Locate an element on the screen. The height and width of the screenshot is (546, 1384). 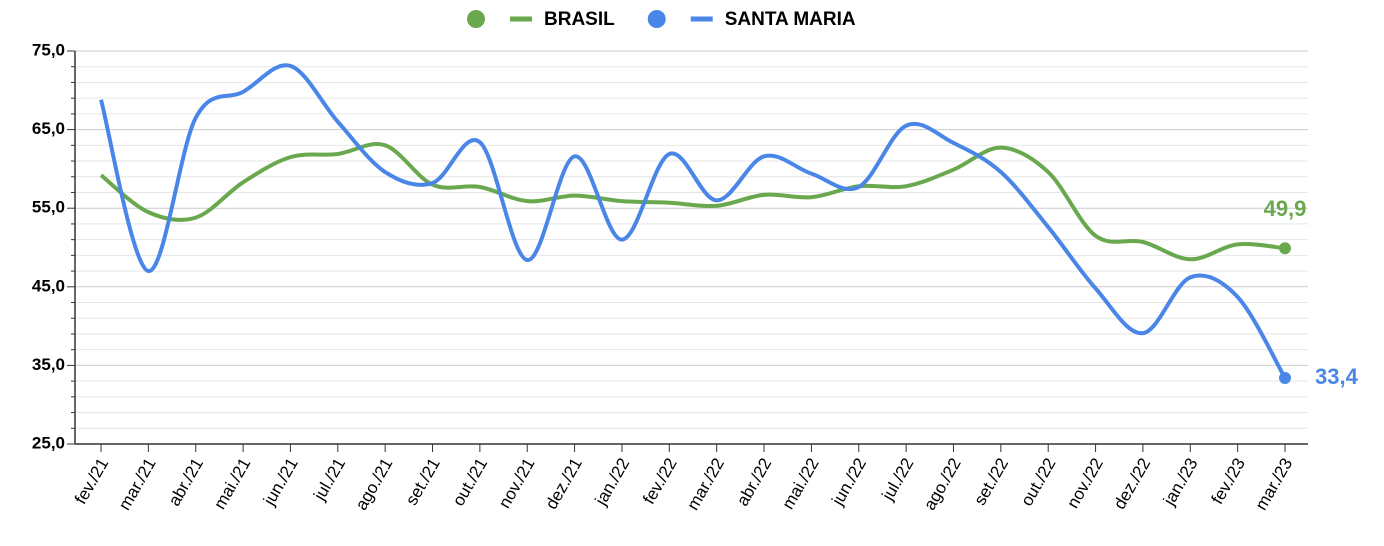
x-tick-label: nov./21 is located at coordinates (517, 483).